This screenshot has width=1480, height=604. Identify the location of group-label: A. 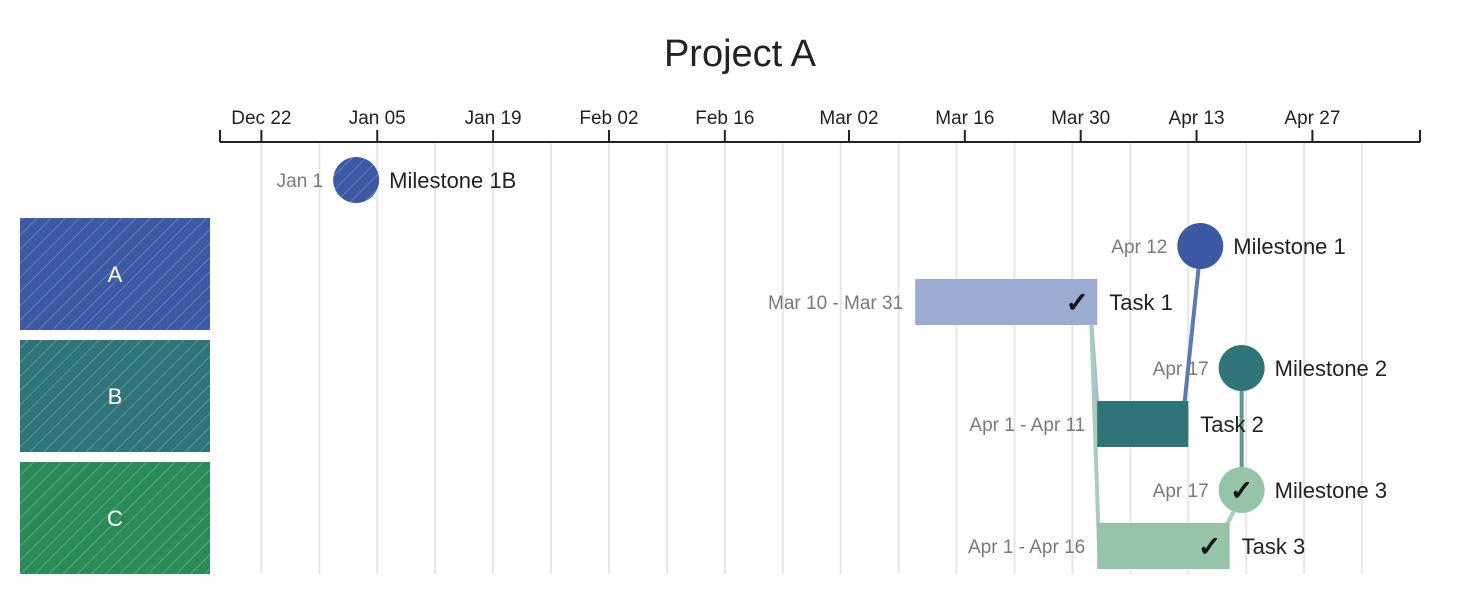
(115, 274).